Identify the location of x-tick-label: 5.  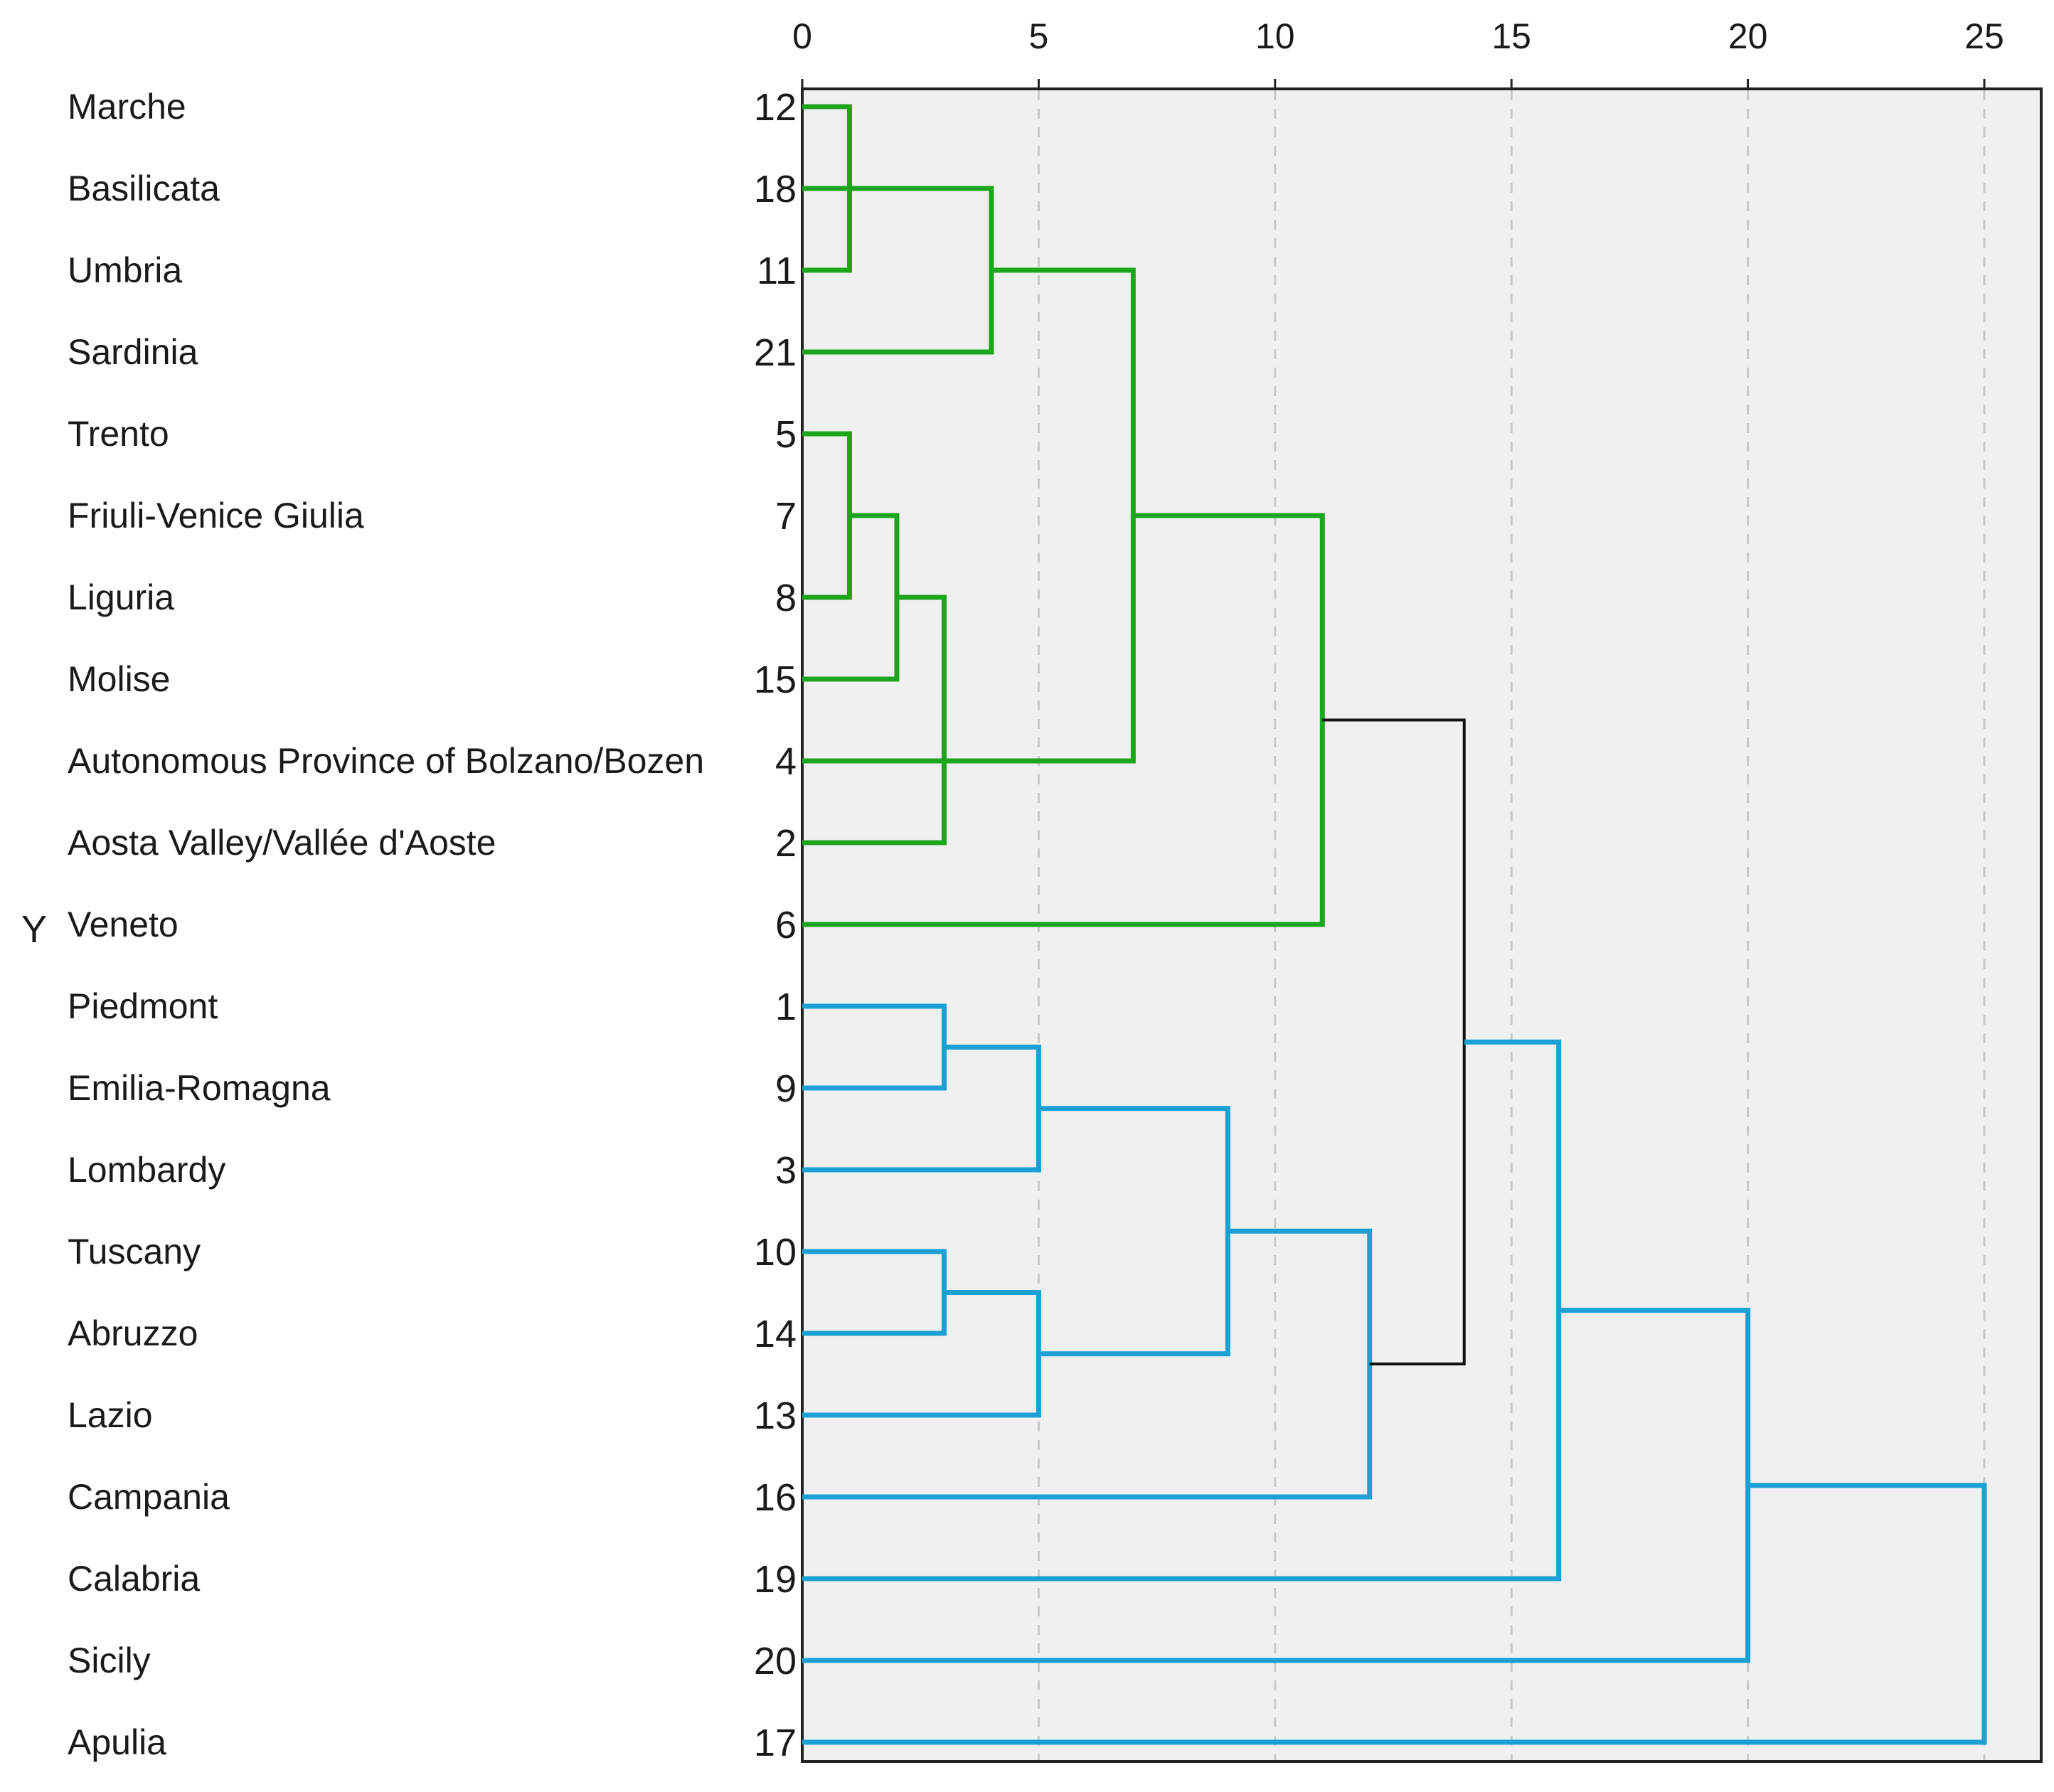
(1038, 36).